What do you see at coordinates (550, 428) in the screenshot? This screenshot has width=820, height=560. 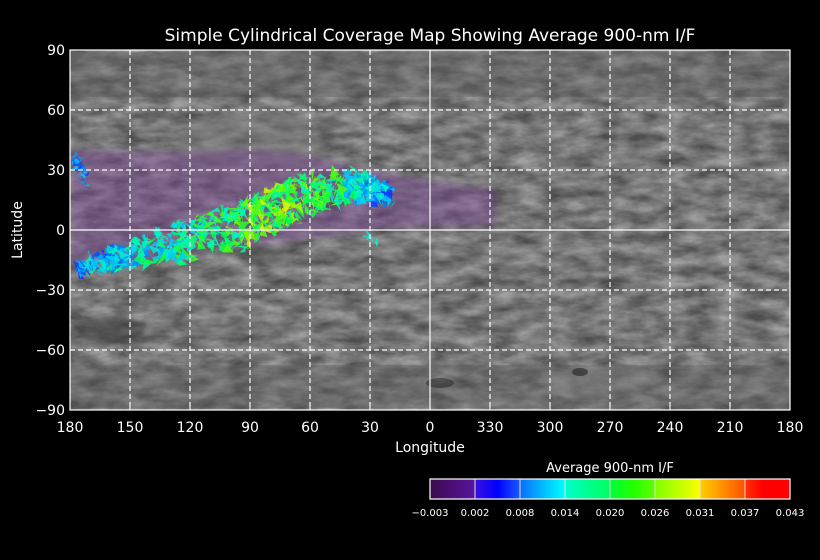 I see `x-tick-label: 300` at bounding box center [550, 428].